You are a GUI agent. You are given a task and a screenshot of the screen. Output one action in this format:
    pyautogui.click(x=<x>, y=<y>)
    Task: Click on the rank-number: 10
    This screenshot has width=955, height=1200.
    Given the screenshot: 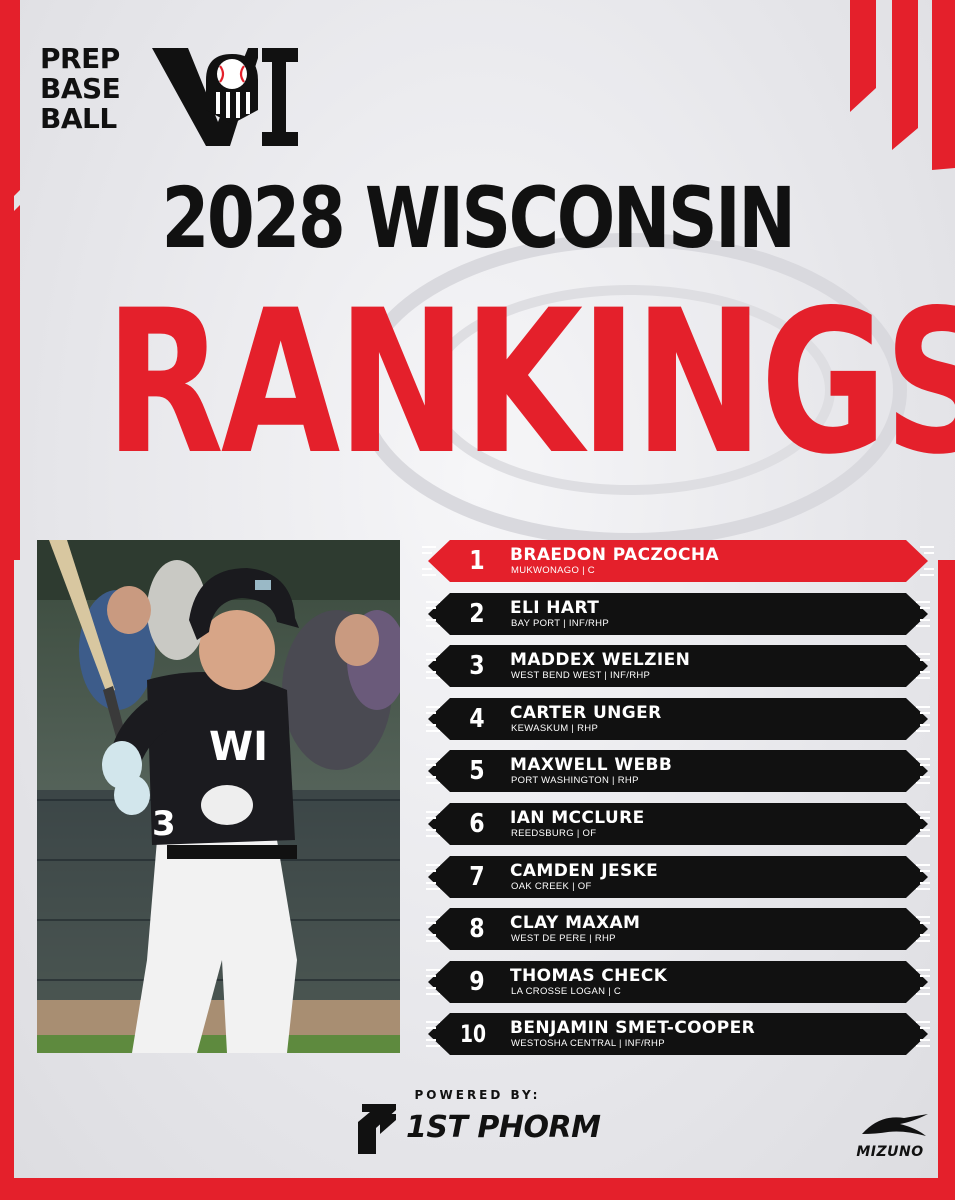 What is the action you would take?
    pyautogui.click(x=473, y=1034)
    